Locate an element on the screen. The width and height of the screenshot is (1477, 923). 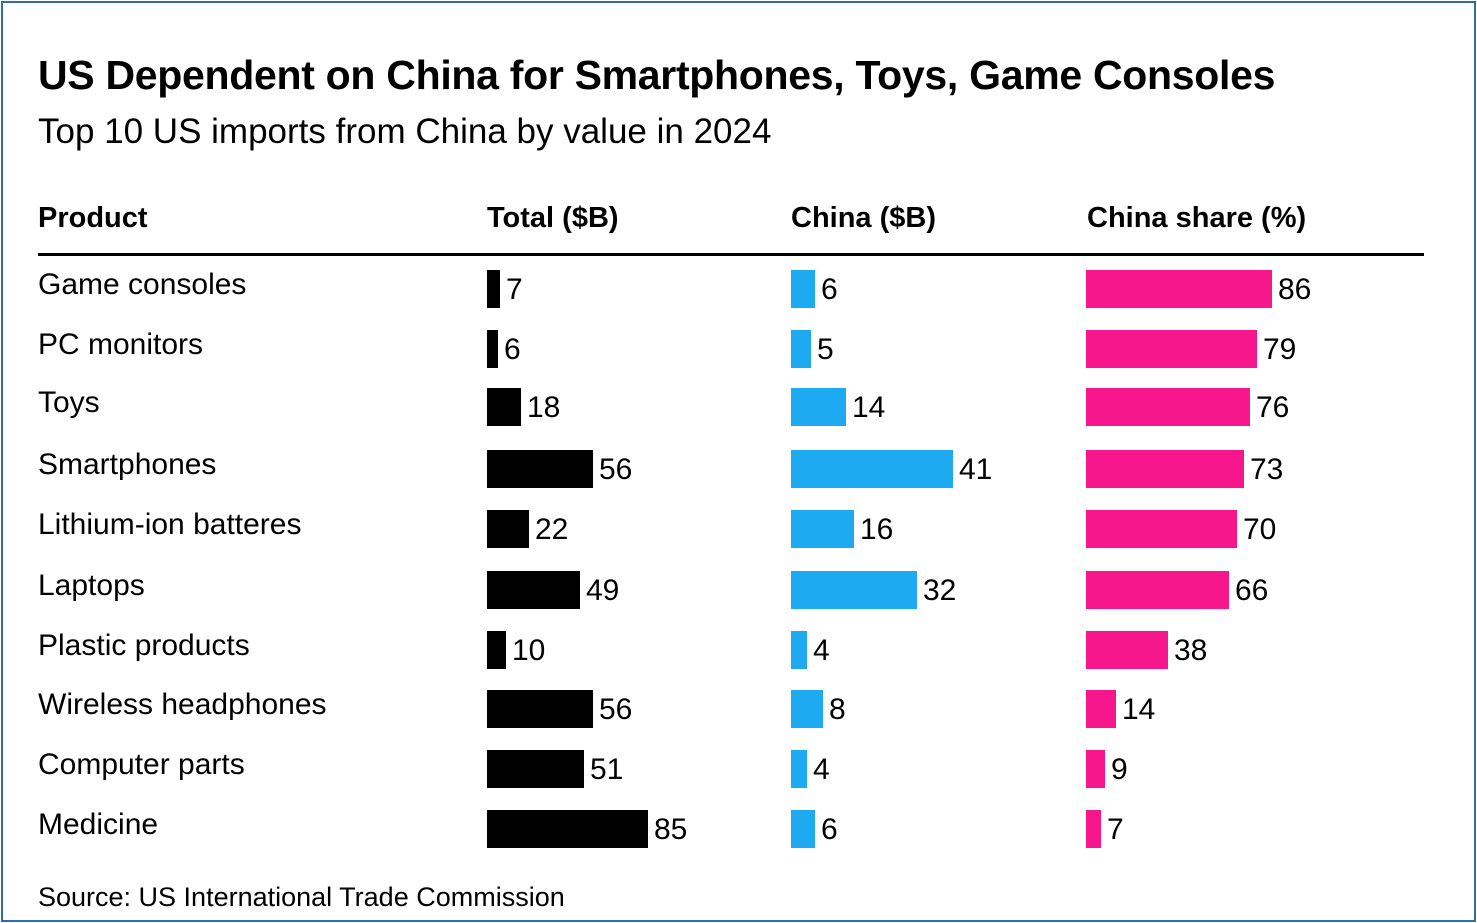
total-value-label: 51 is located at coordinates (607, 769).